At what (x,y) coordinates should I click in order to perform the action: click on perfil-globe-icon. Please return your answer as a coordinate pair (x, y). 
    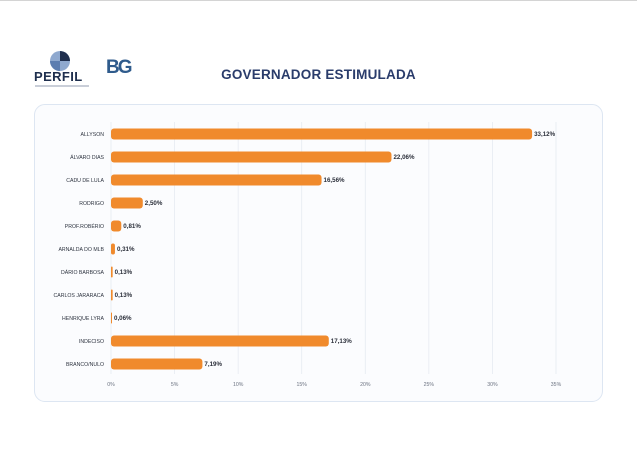
    Looking at the image, I should click on (60, 61).